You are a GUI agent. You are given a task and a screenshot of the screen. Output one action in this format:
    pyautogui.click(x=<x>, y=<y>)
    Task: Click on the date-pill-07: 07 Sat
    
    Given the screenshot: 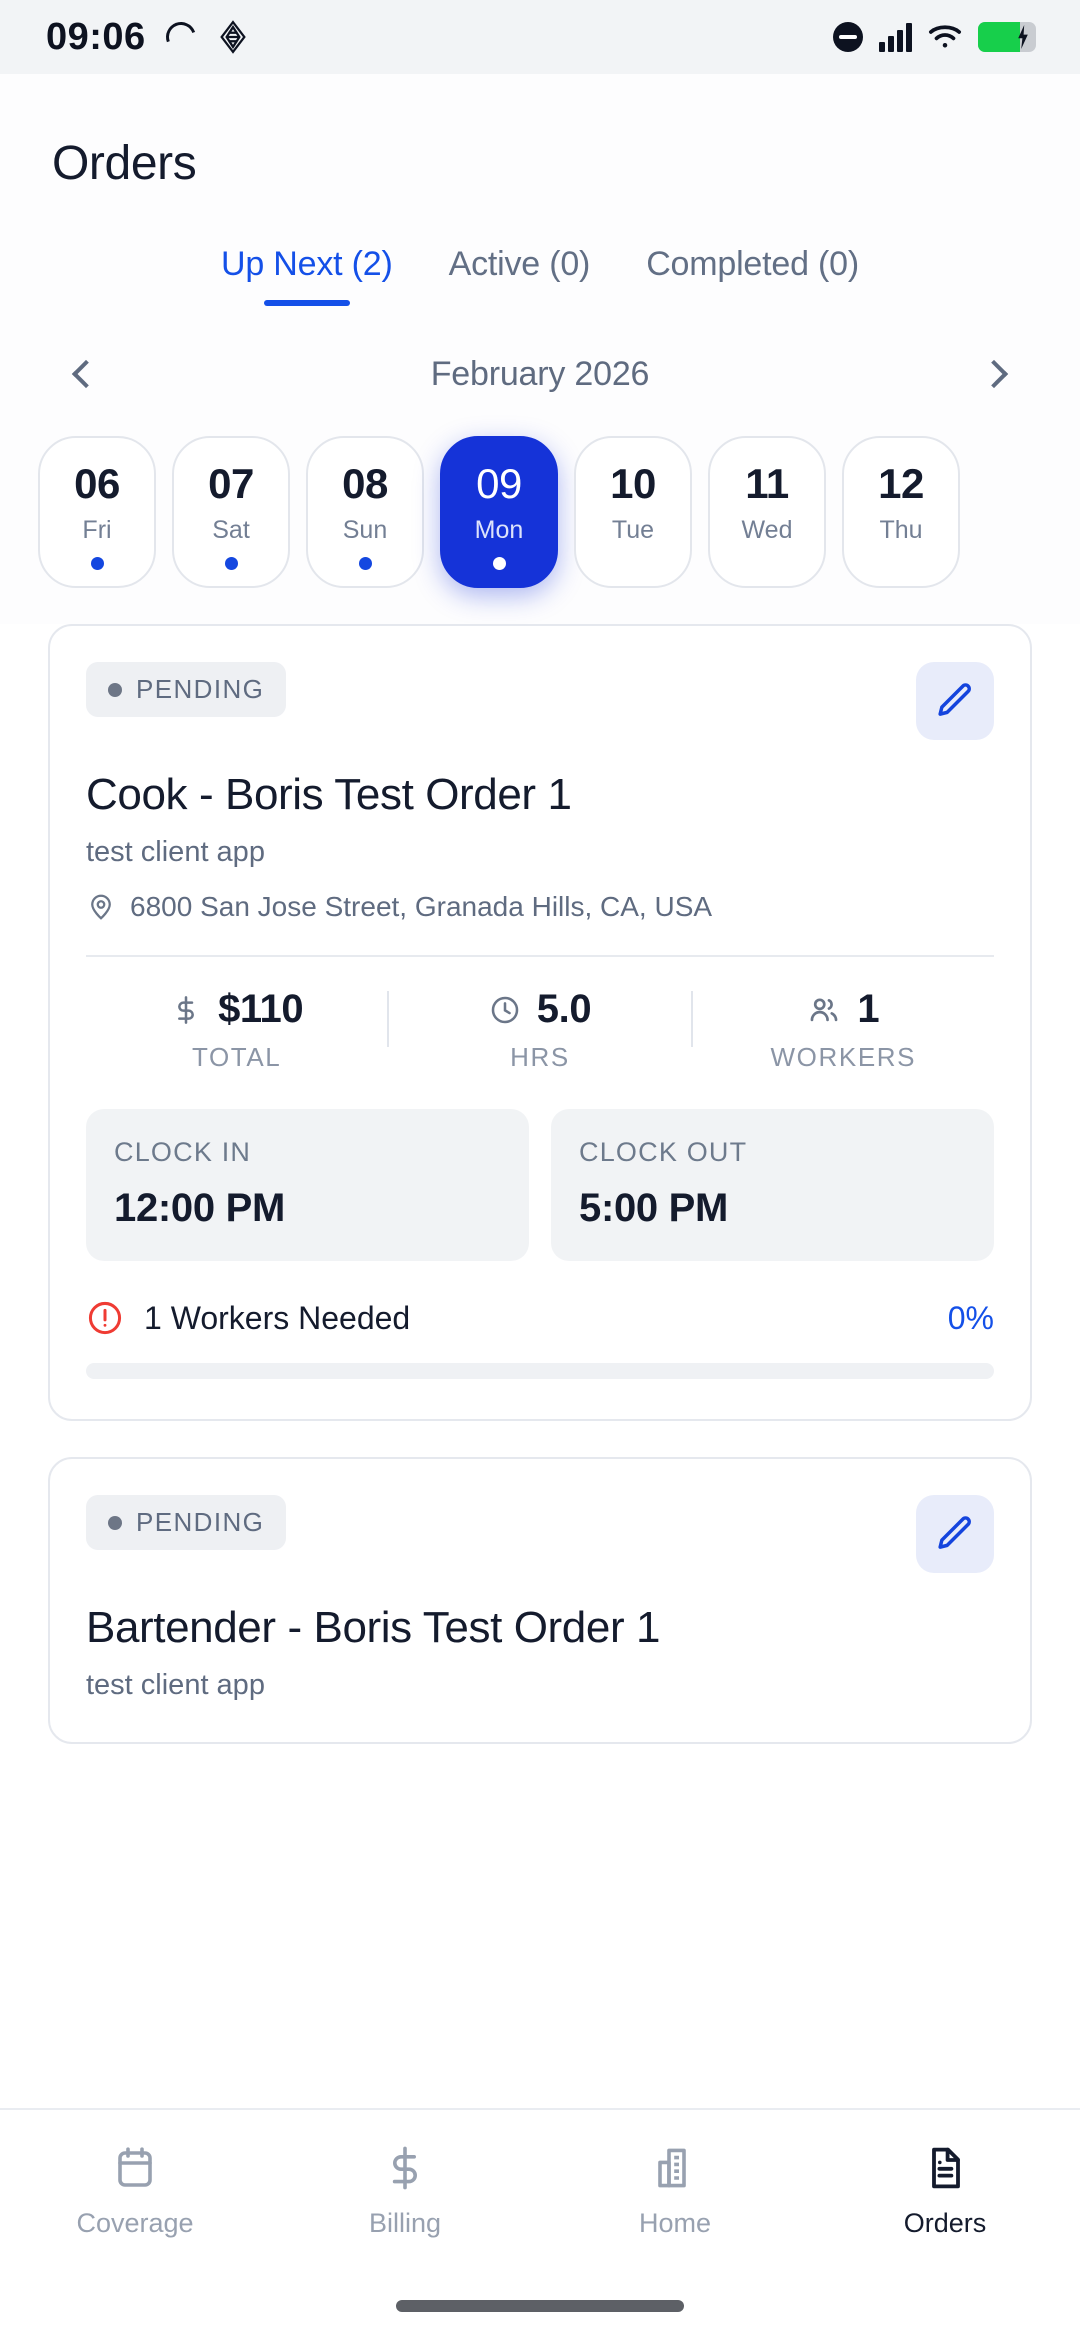 What is the action you would take?
    pyautogui.click(x=231, y=512)
    